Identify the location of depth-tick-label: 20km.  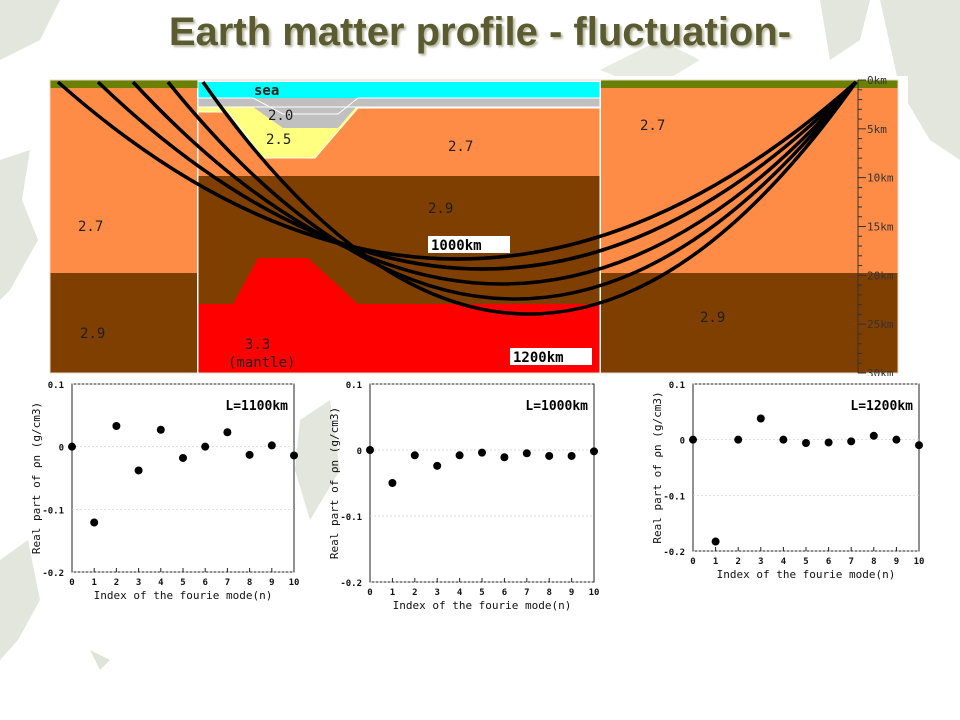
(880, 275).